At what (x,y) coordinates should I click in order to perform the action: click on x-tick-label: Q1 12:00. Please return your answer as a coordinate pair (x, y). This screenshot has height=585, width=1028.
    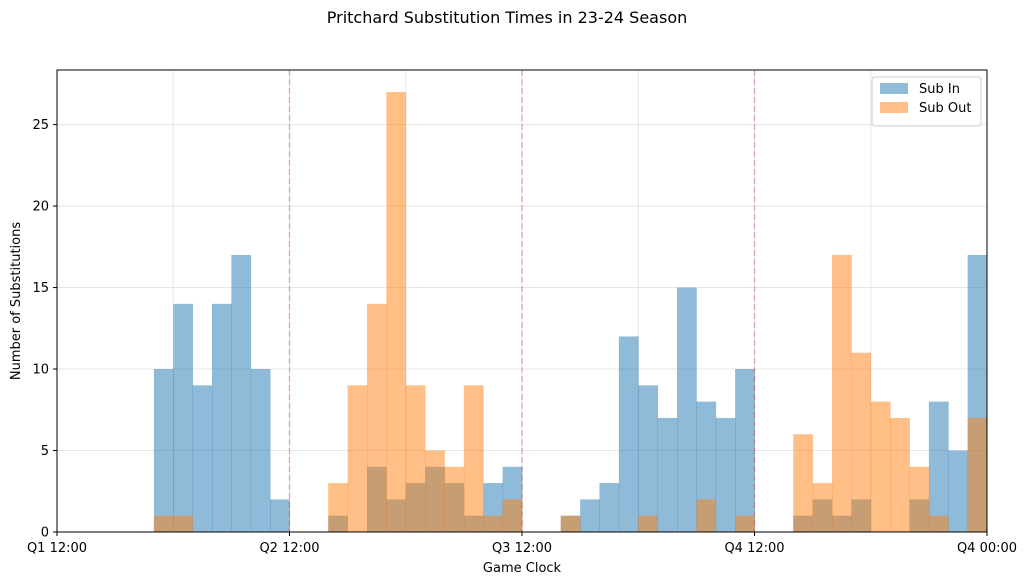
    Looking at the image, I should click on (57, 548).